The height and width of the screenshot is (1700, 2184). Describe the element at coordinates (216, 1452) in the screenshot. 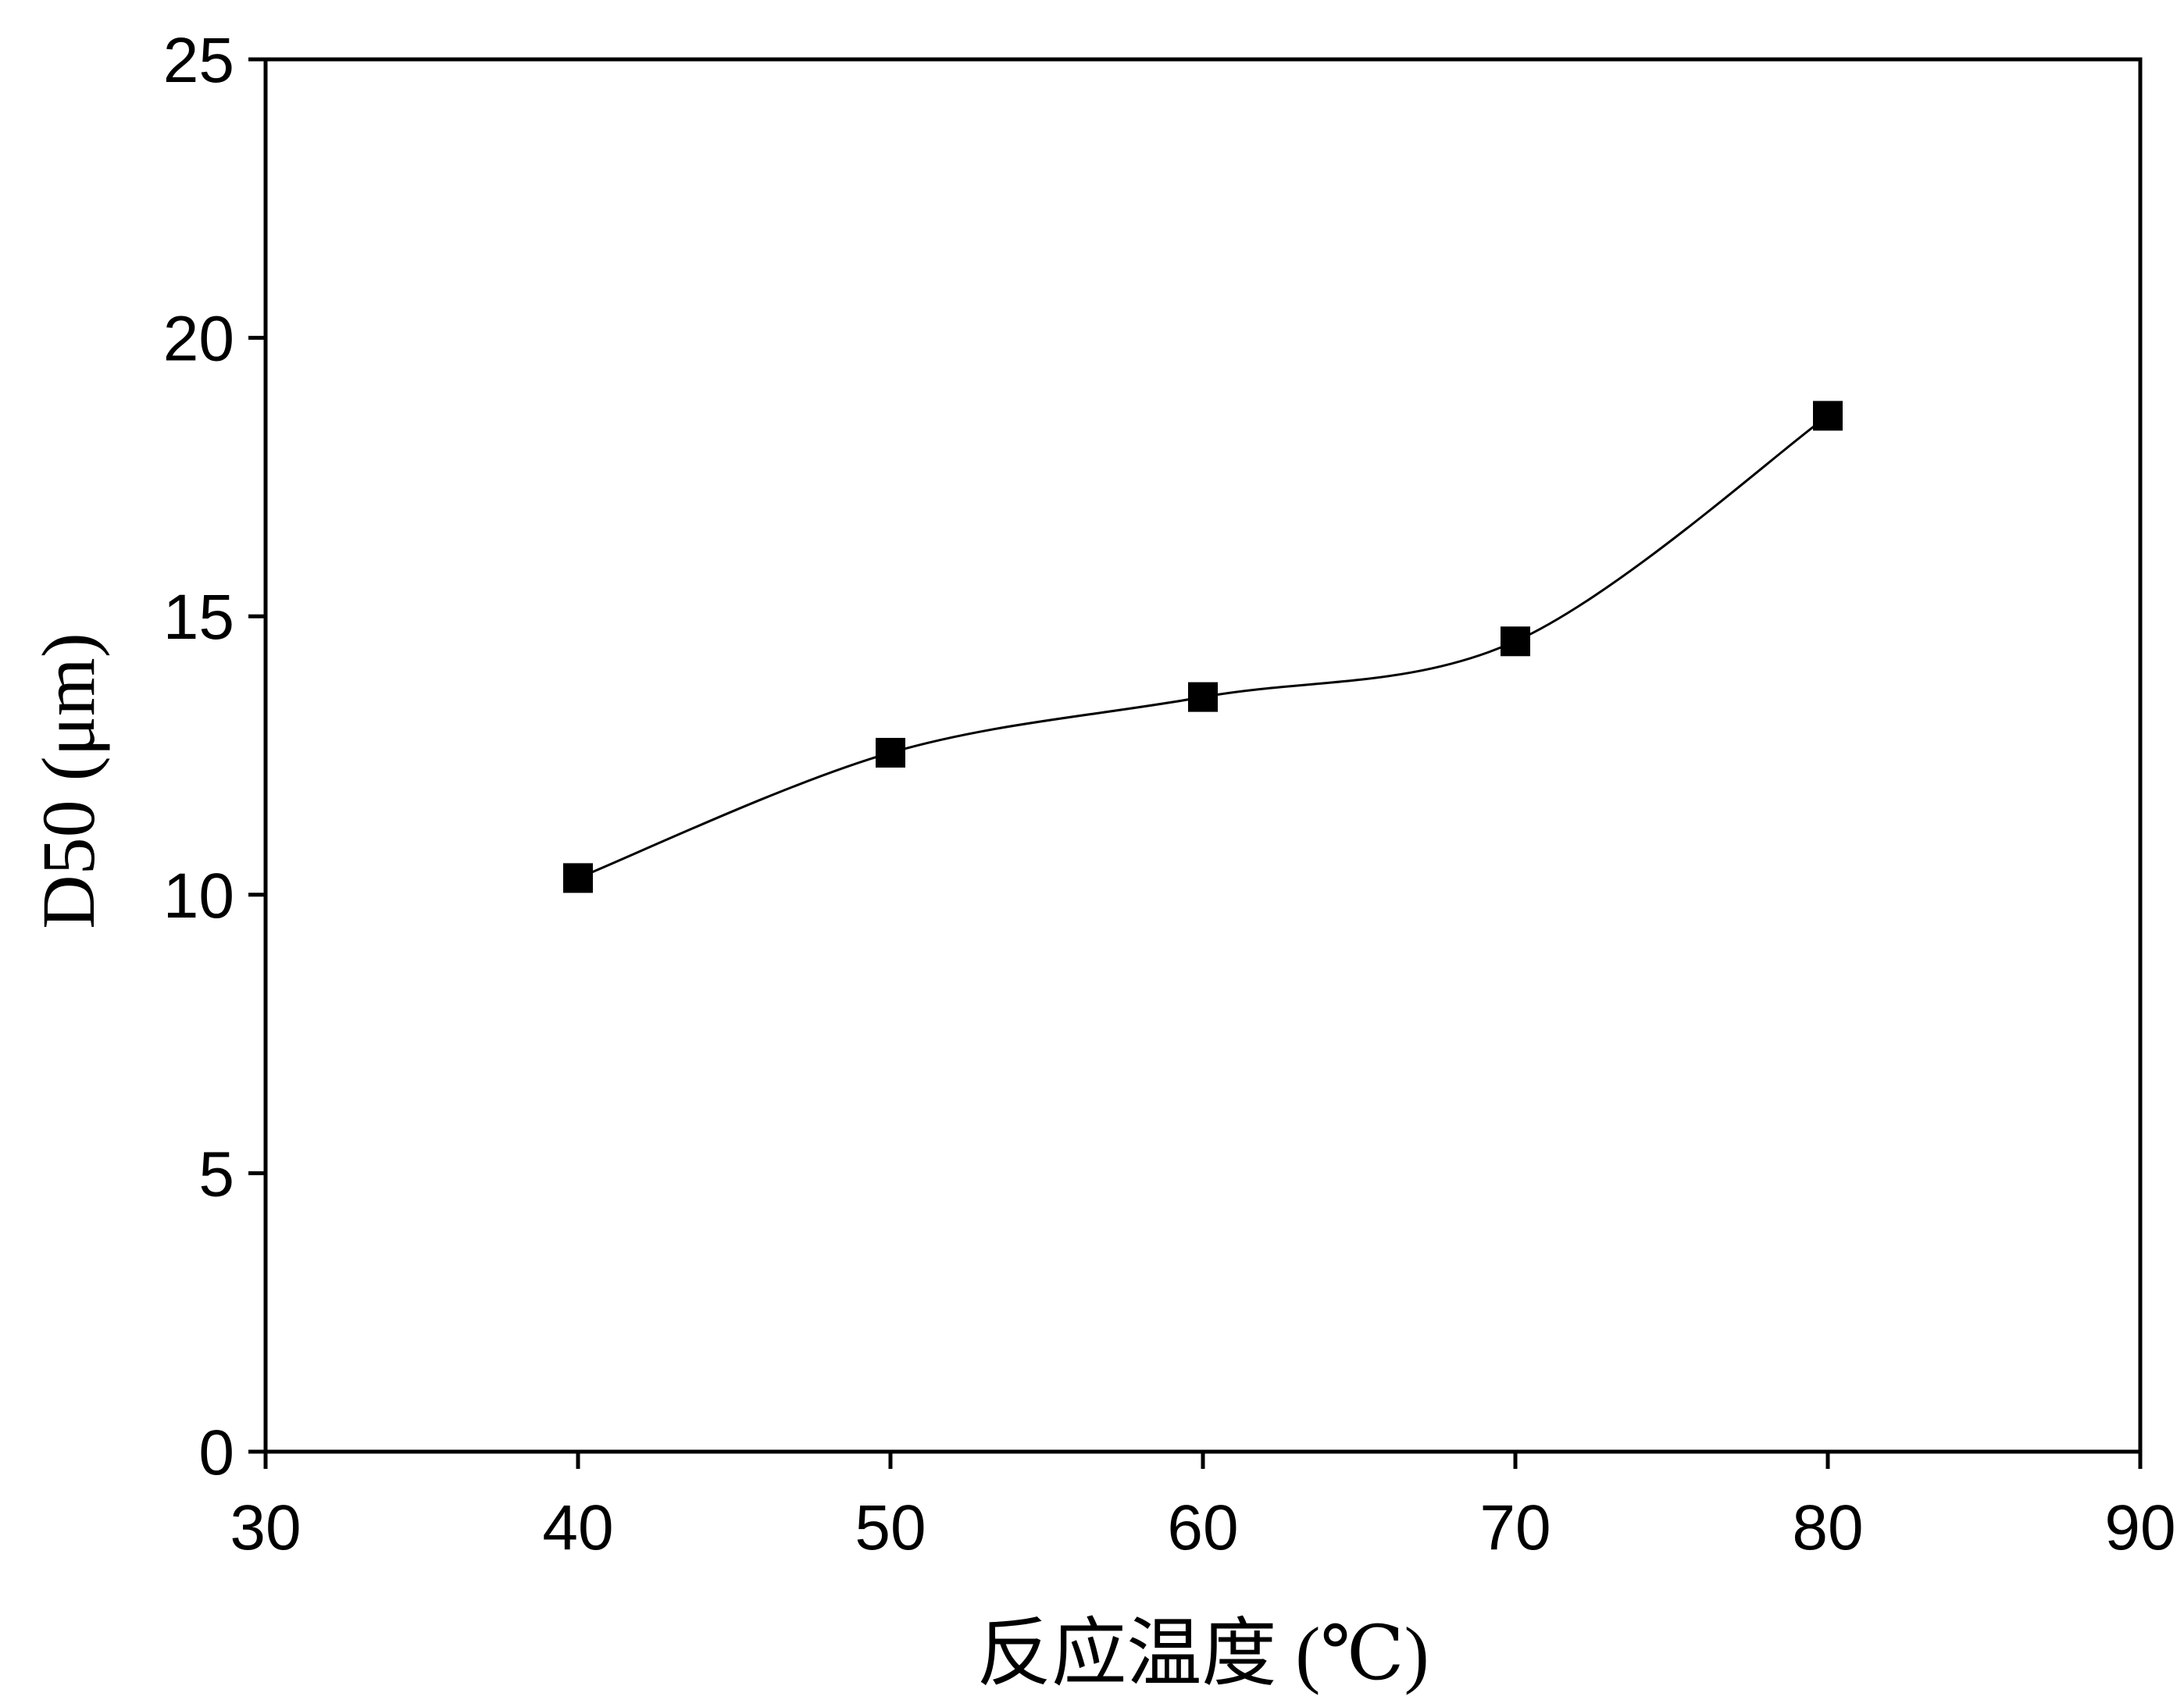

I see `y-tick-label: 0` at that location.